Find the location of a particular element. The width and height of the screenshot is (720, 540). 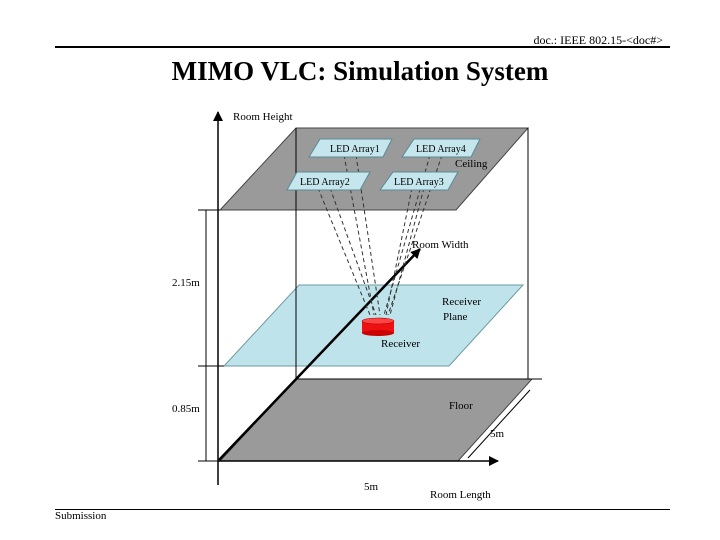

receiver-label: Receiver is located at coordinates (400, 344).